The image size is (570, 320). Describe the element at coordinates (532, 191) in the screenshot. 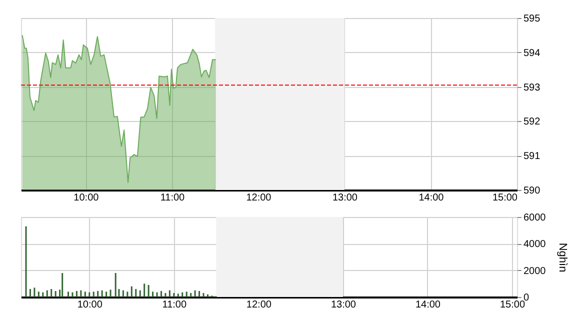

I see `y-tick-label: 590` at that location.